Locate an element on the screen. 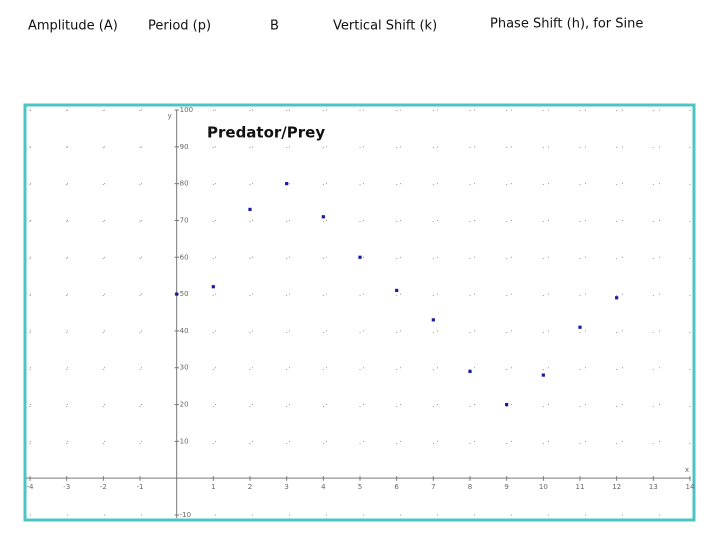 The height and width of the screenshot is (540, 720). y-tick-label: 50 is located at coordinates (184, 294).